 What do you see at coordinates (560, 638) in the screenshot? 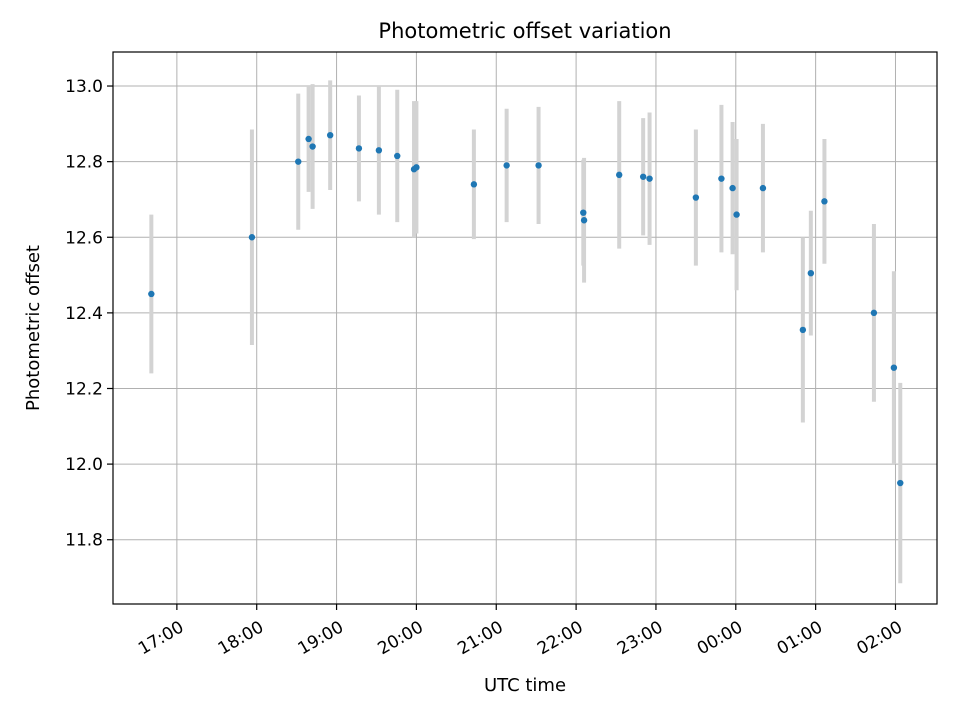
I see `x-tick-label: 22:00` at bounding box center [560, 638].